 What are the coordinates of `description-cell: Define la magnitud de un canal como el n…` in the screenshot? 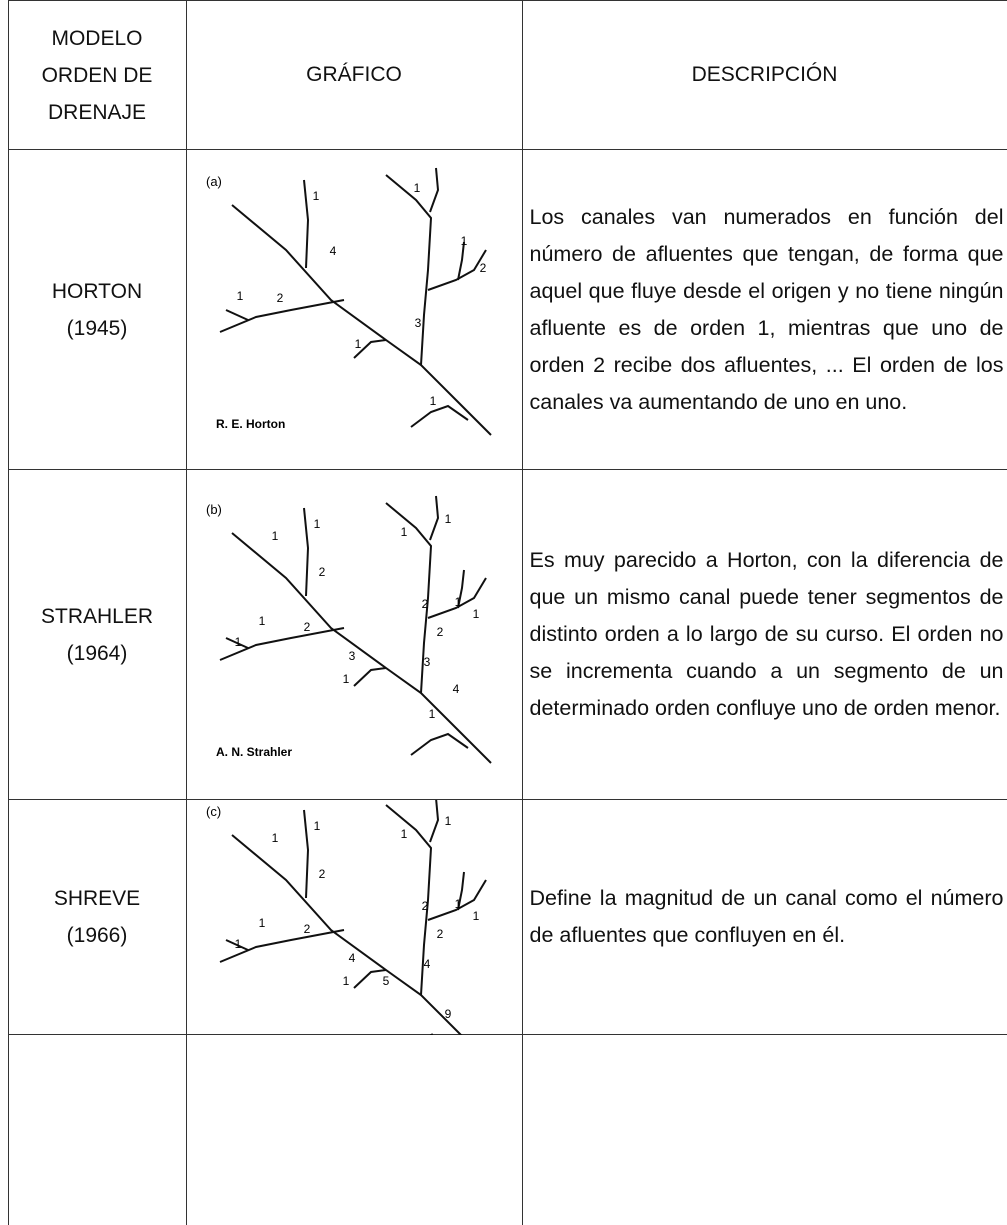 It's located at (764, 917).